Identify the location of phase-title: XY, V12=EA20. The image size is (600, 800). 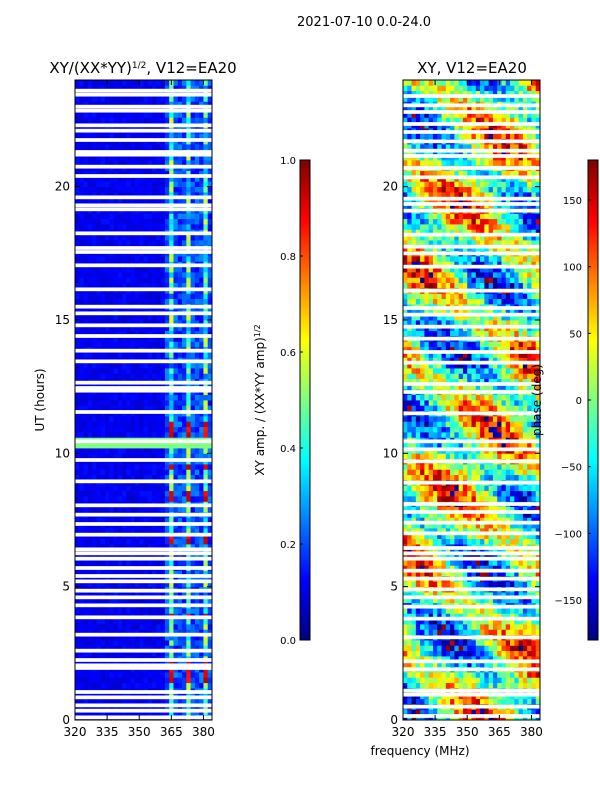
(472, 68).